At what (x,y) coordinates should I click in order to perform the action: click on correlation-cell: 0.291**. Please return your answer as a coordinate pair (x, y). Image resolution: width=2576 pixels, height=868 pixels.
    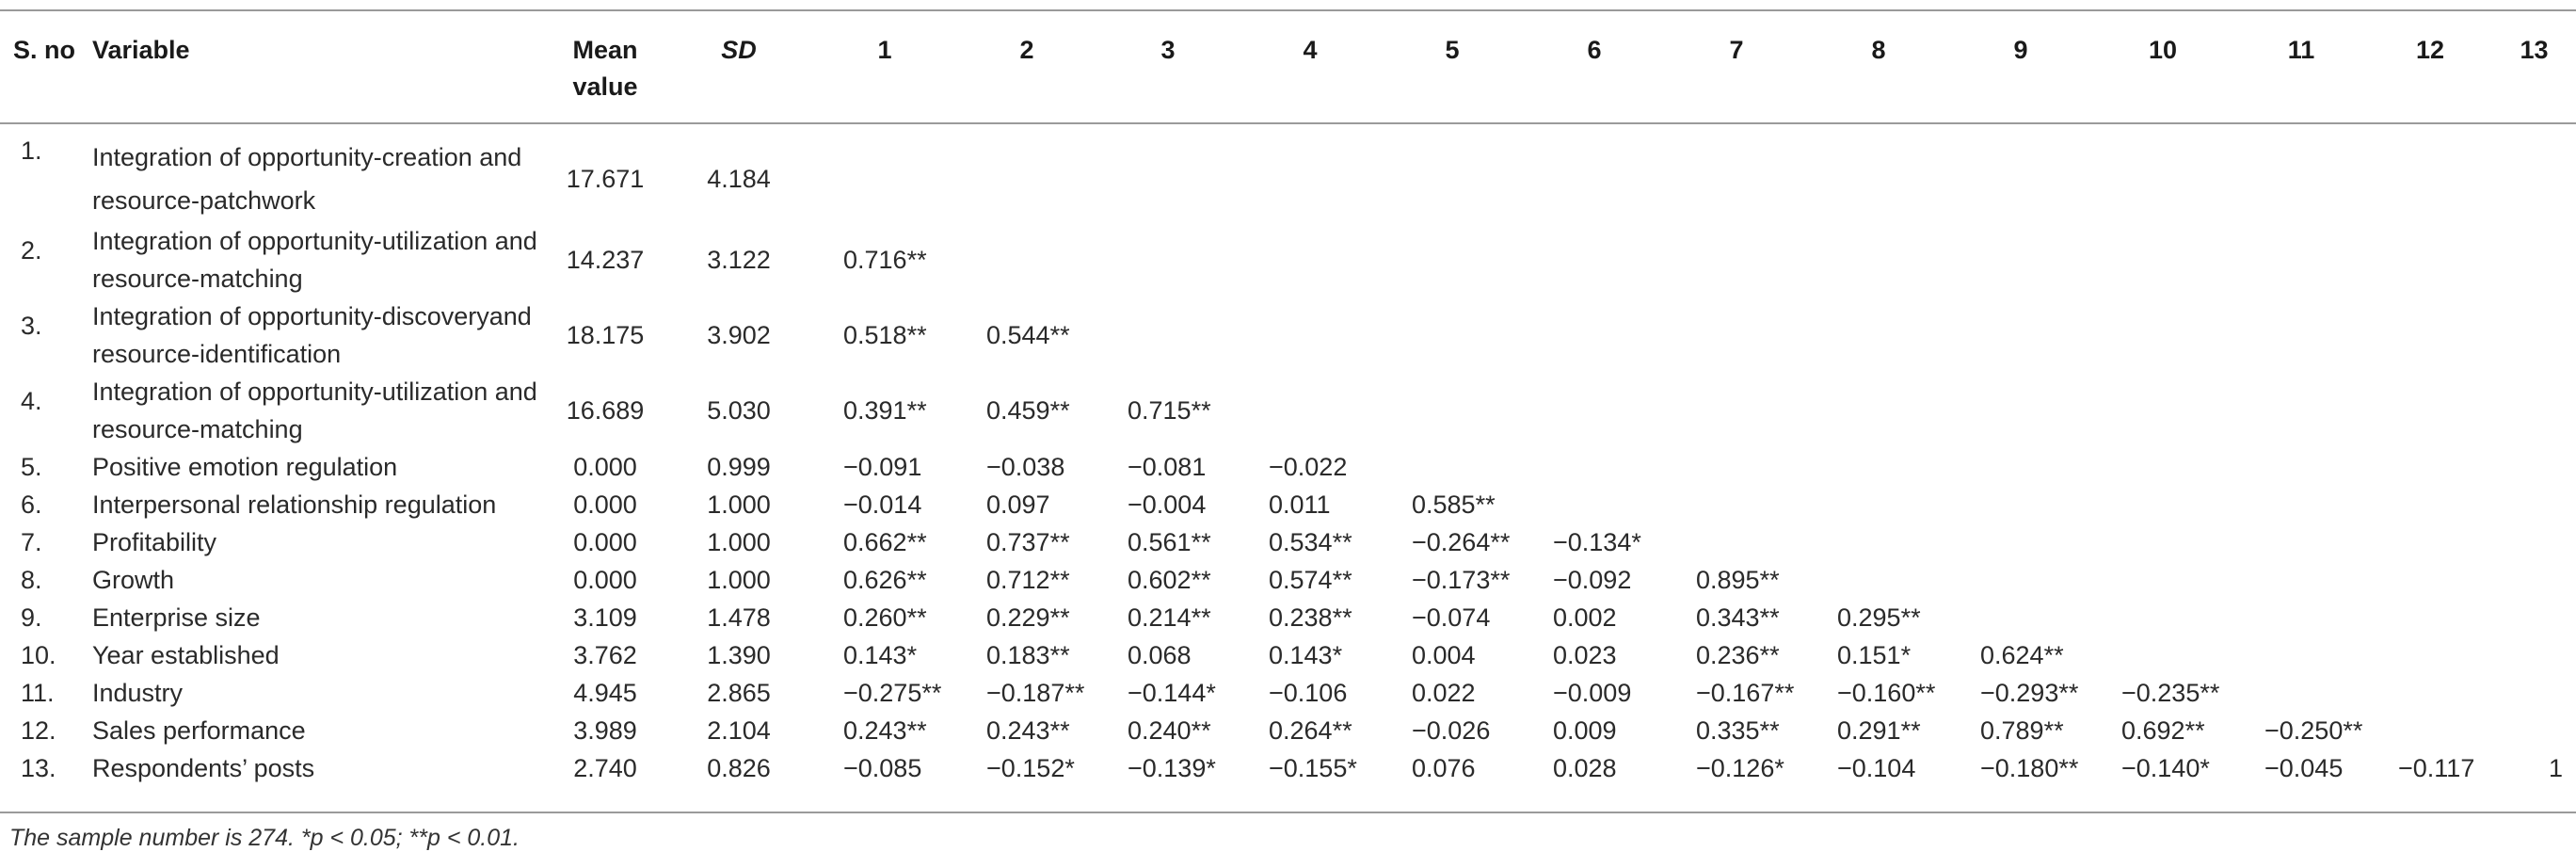
    Looking at the image, I should click on (1879, 730).